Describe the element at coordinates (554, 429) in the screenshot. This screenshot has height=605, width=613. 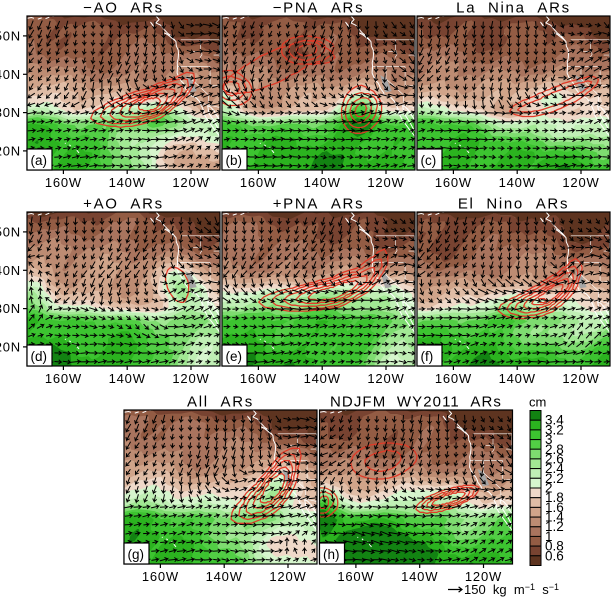
I see `svg-text: 3.2` at that location.